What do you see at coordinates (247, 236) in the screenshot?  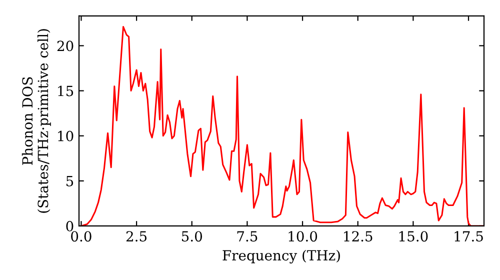 I see `x-tick-label: 7.5` at bounding box center [247, 236].